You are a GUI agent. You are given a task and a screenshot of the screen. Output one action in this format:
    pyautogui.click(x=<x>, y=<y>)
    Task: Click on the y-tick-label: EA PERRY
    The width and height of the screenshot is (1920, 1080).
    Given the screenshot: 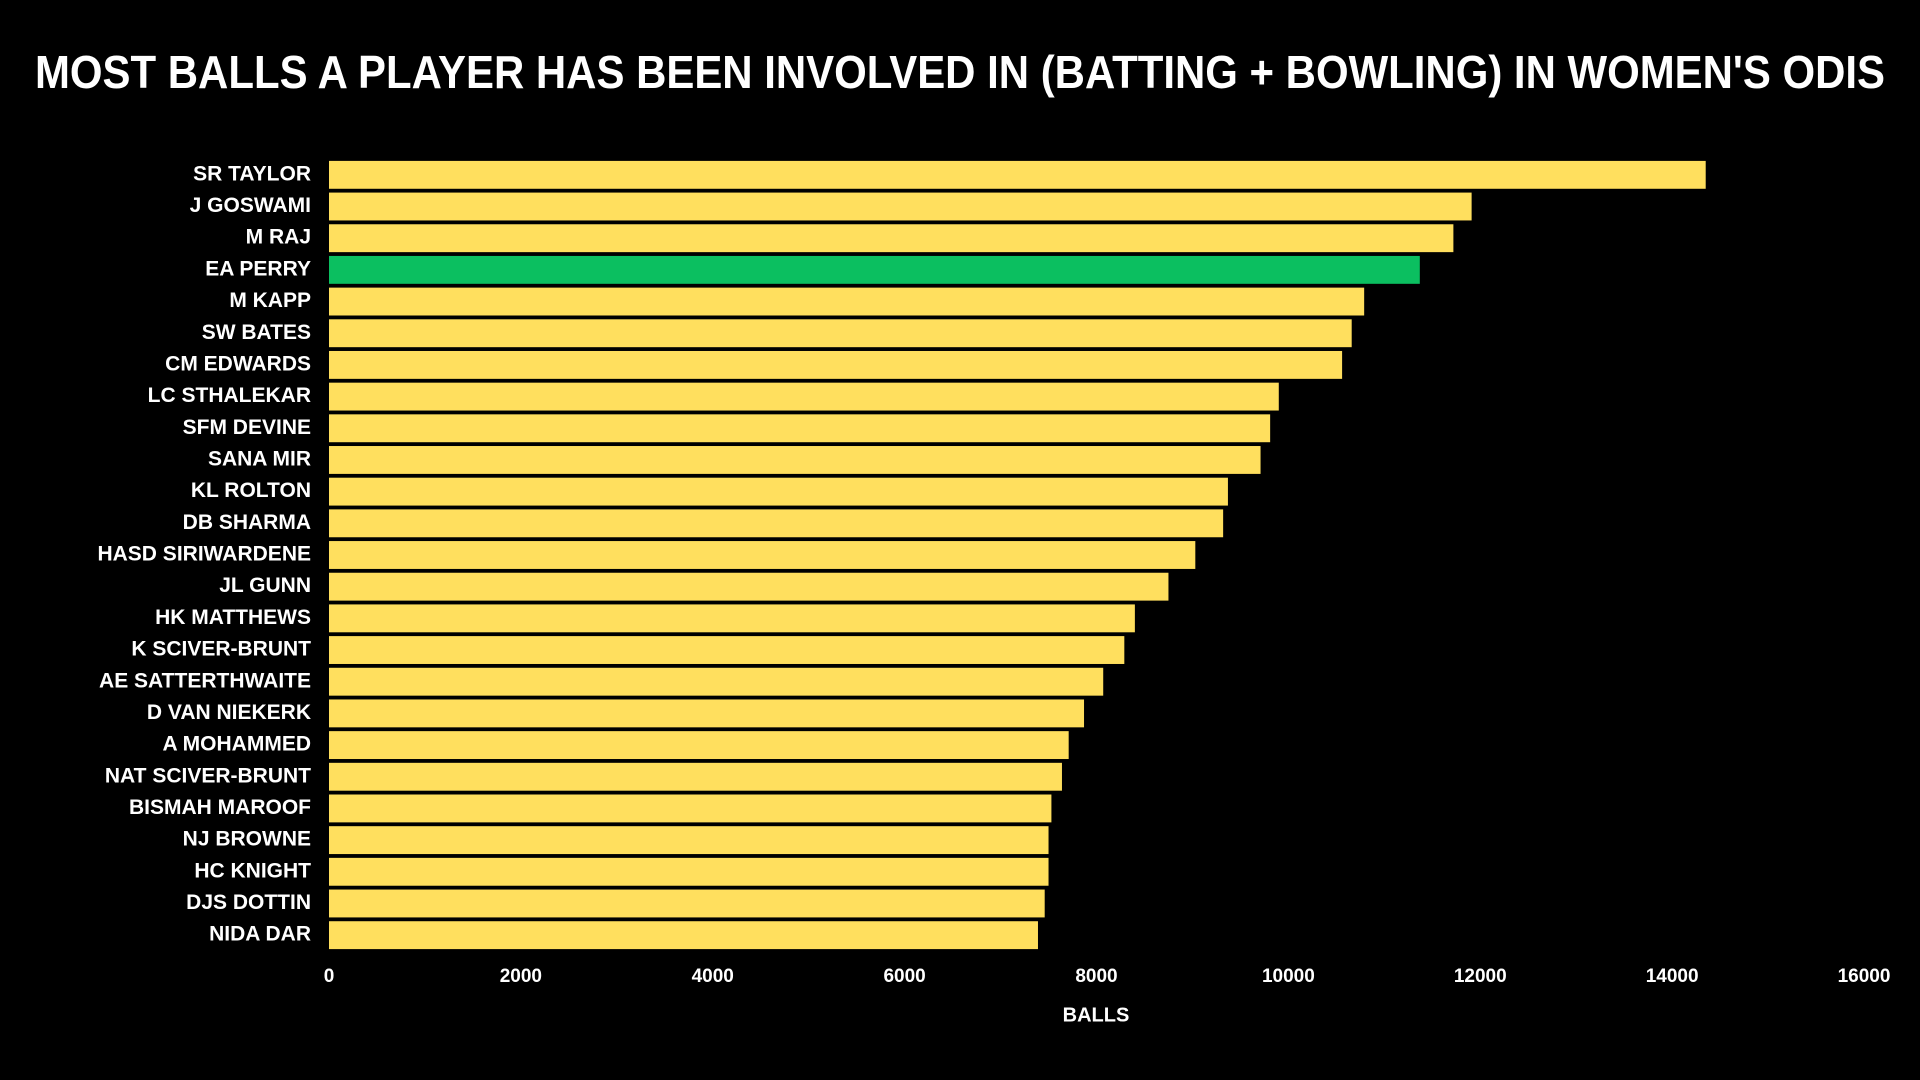 What is the action you would take?
    pyautogui.click(x=258, y=268)
    